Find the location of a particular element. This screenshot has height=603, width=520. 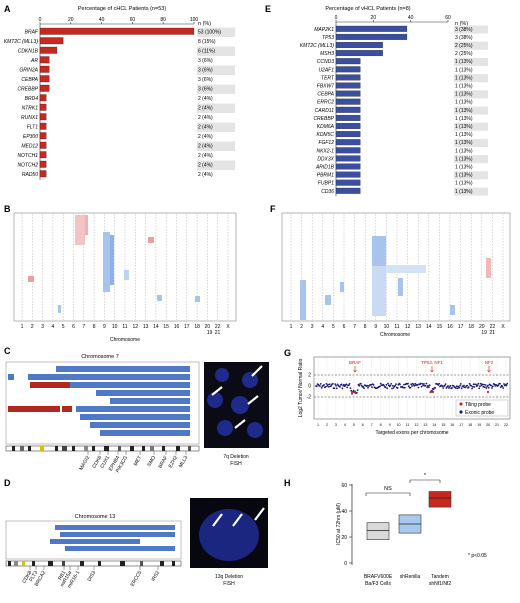

ideogram-outline is located at coordinates (93, 563).